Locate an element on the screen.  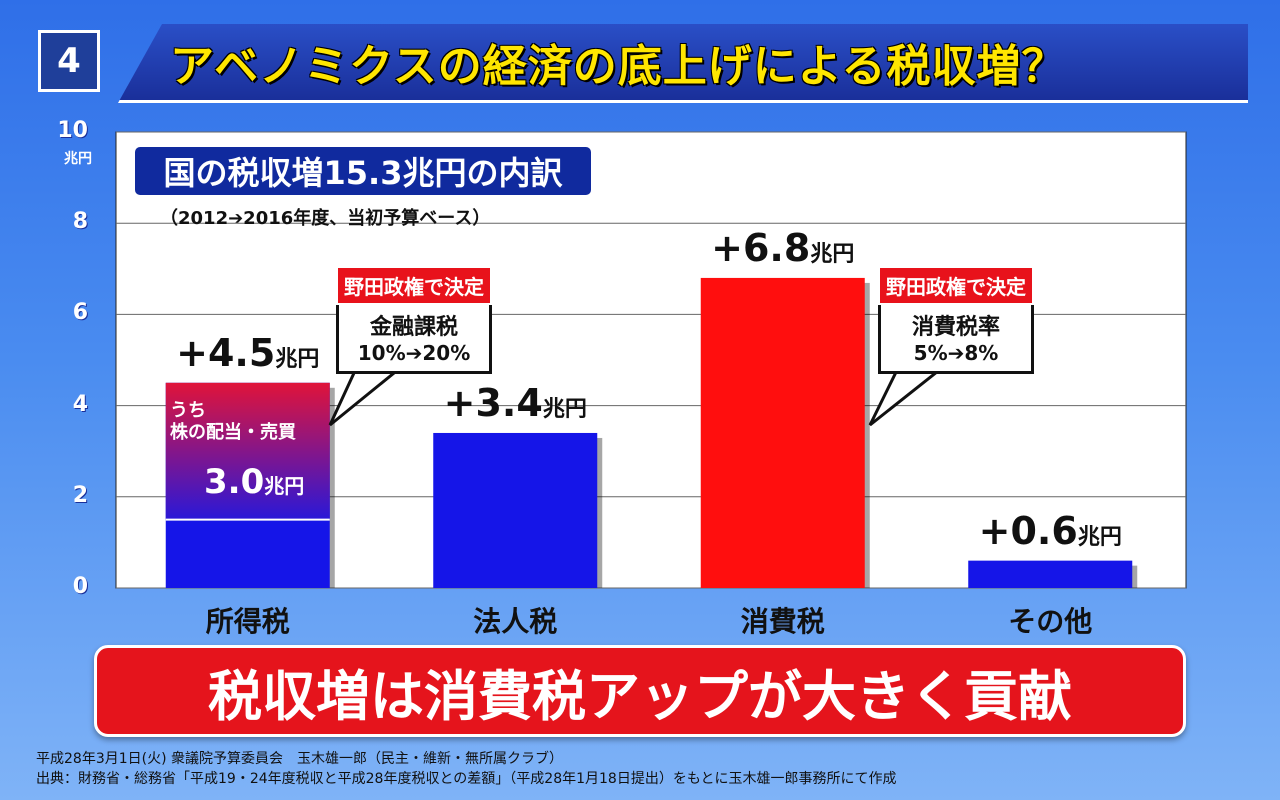
header-band is located at coordinates (683, 63).